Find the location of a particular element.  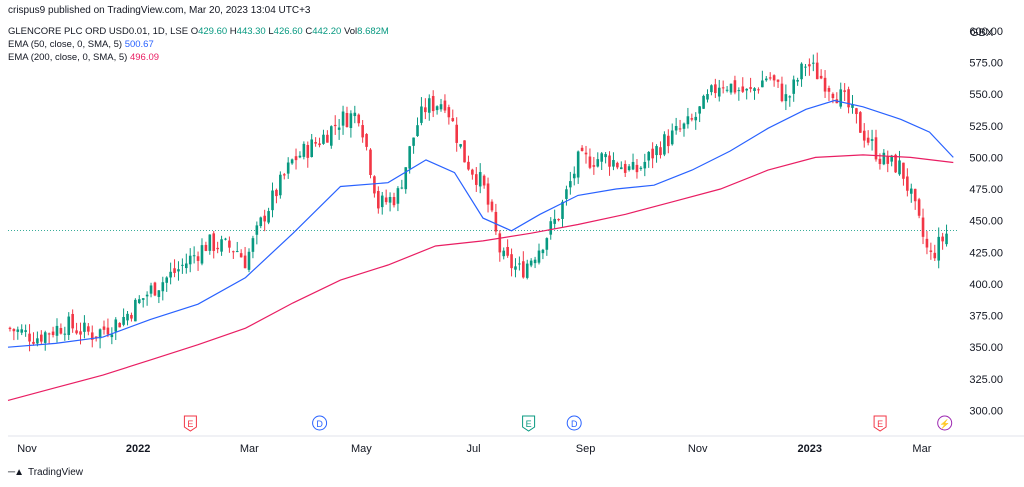

ema200-row: EMA (200, close, 0, SMA, 5) 496.09 is located at coordinates (198, 57).